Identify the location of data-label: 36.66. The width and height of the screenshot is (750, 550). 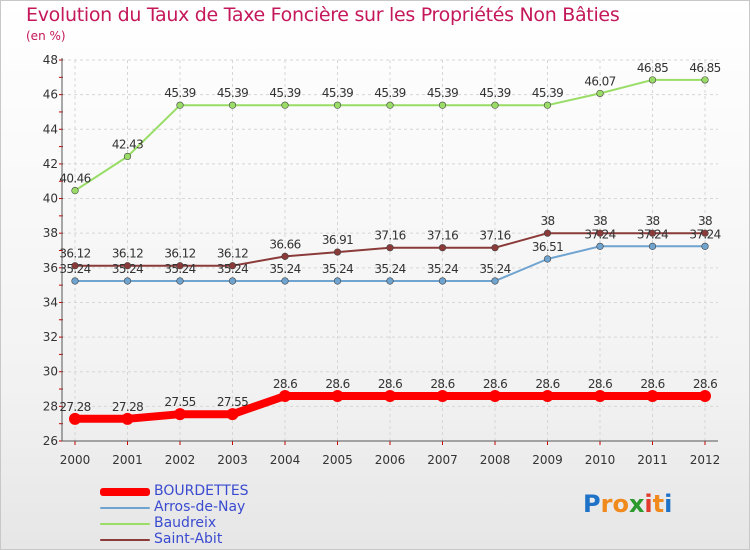
(284, 244).